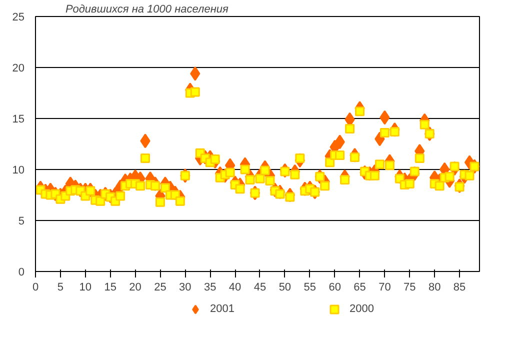 The height and width of the screenshot is (359, 509). Describe the element at coordinates (147, 10) in the screenshot. I see `chart-title: Родившихся на 1000 населения` at that location.